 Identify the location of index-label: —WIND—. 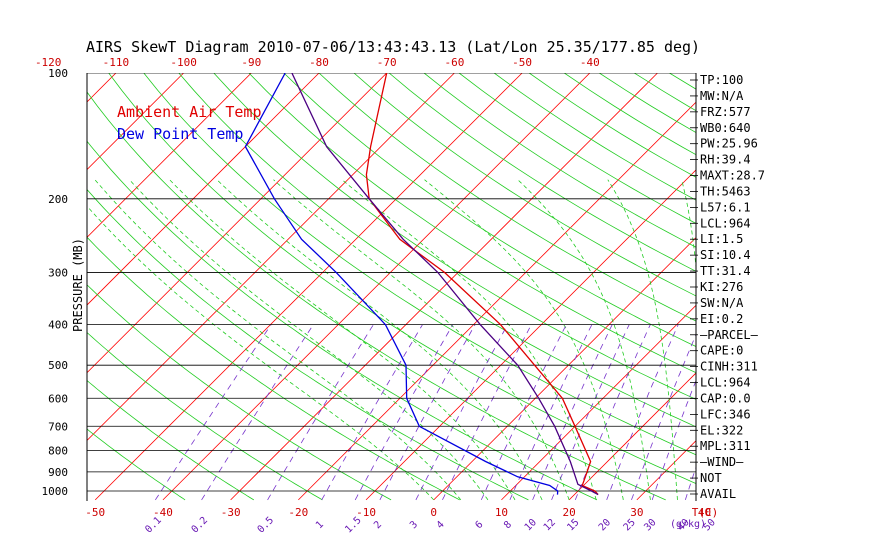
(722, 462).